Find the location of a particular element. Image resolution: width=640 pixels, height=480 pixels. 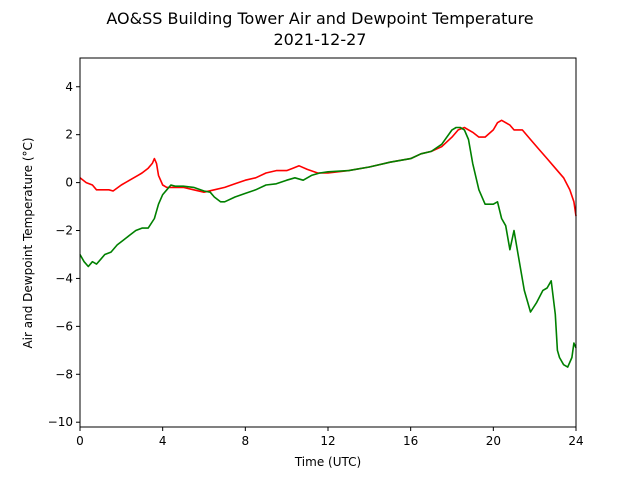

x-tick-label: 4 is located at coordinates (163, 441).